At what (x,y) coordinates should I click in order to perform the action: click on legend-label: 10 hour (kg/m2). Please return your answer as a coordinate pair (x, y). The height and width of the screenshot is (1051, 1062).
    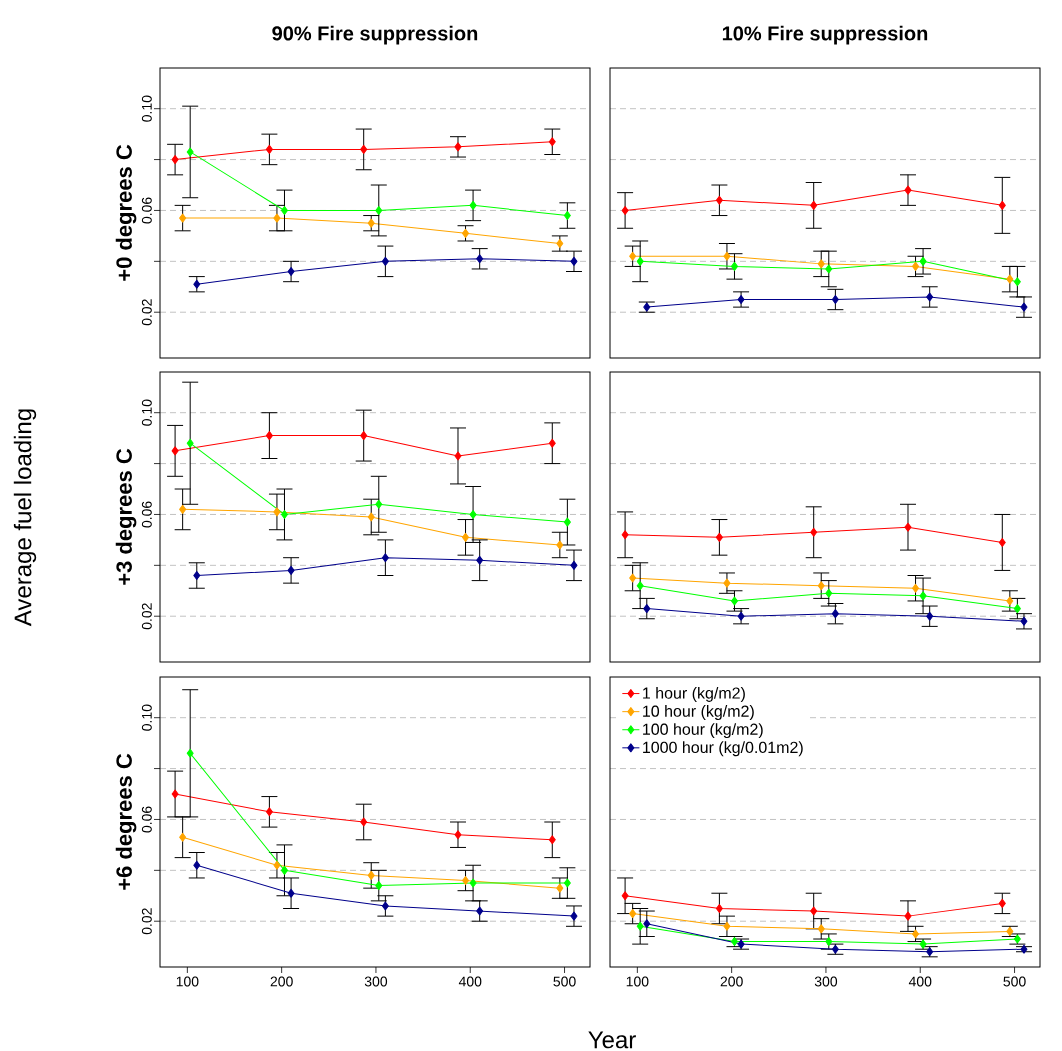
    Looking at the image, I should click on (698, 713).